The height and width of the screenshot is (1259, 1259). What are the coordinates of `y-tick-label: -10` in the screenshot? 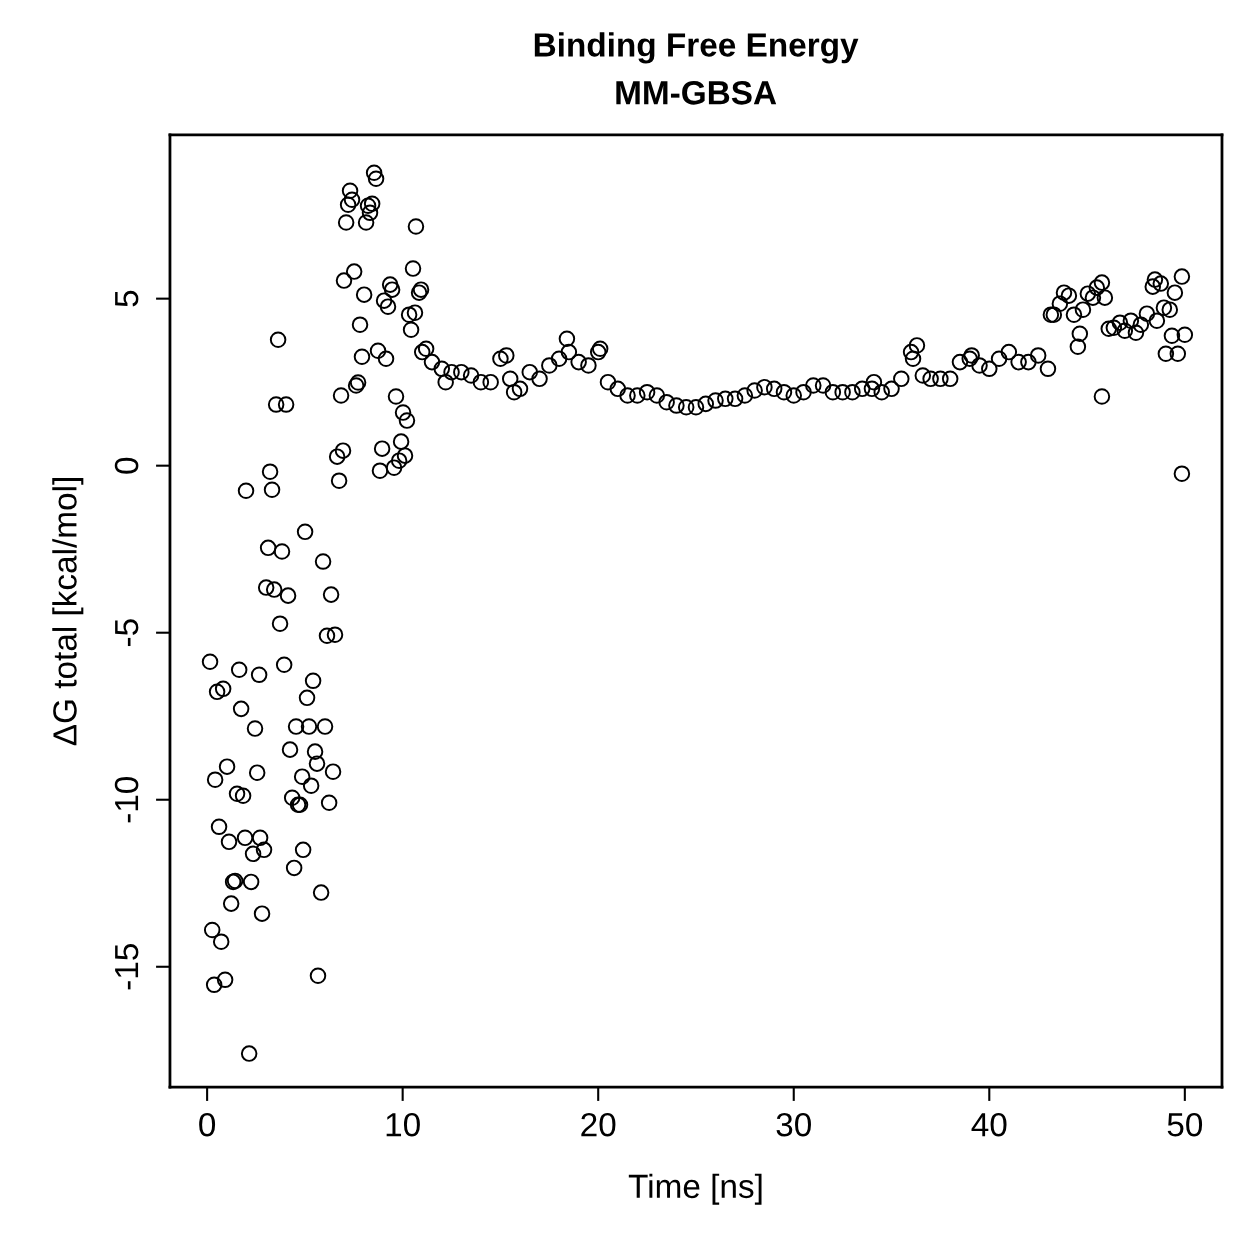 It's located at (126, 799).